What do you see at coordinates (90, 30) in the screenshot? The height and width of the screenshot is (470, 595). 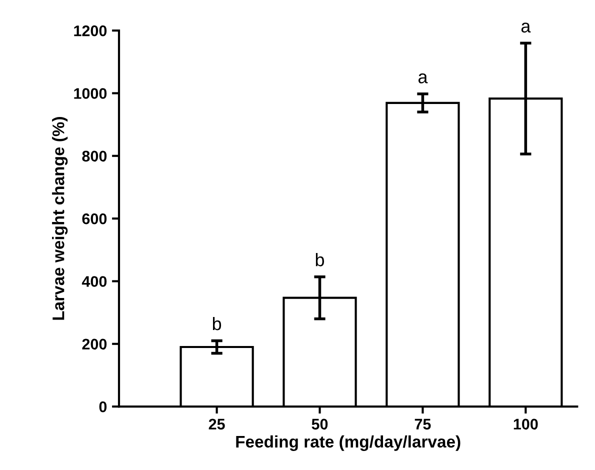 I see `y-tick-label: 1200` at bounding box center [90, 30].